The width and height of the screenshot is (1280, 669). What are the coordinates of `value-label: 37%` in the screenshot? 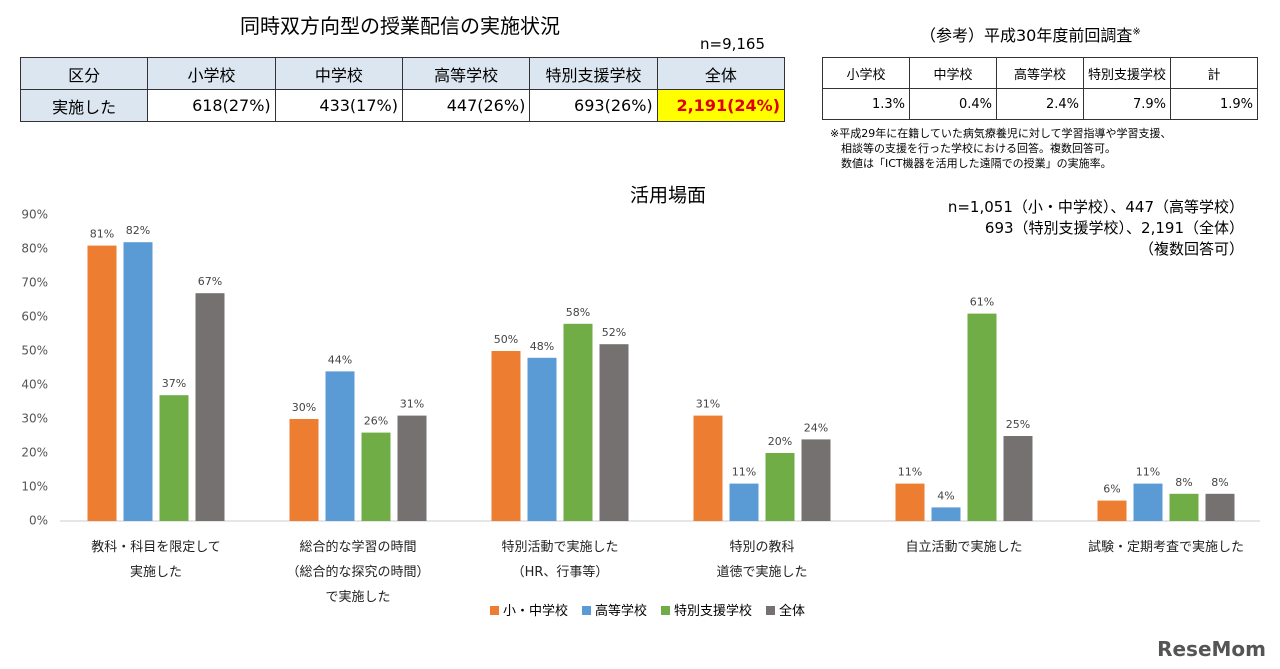 It's located at (174, 383).